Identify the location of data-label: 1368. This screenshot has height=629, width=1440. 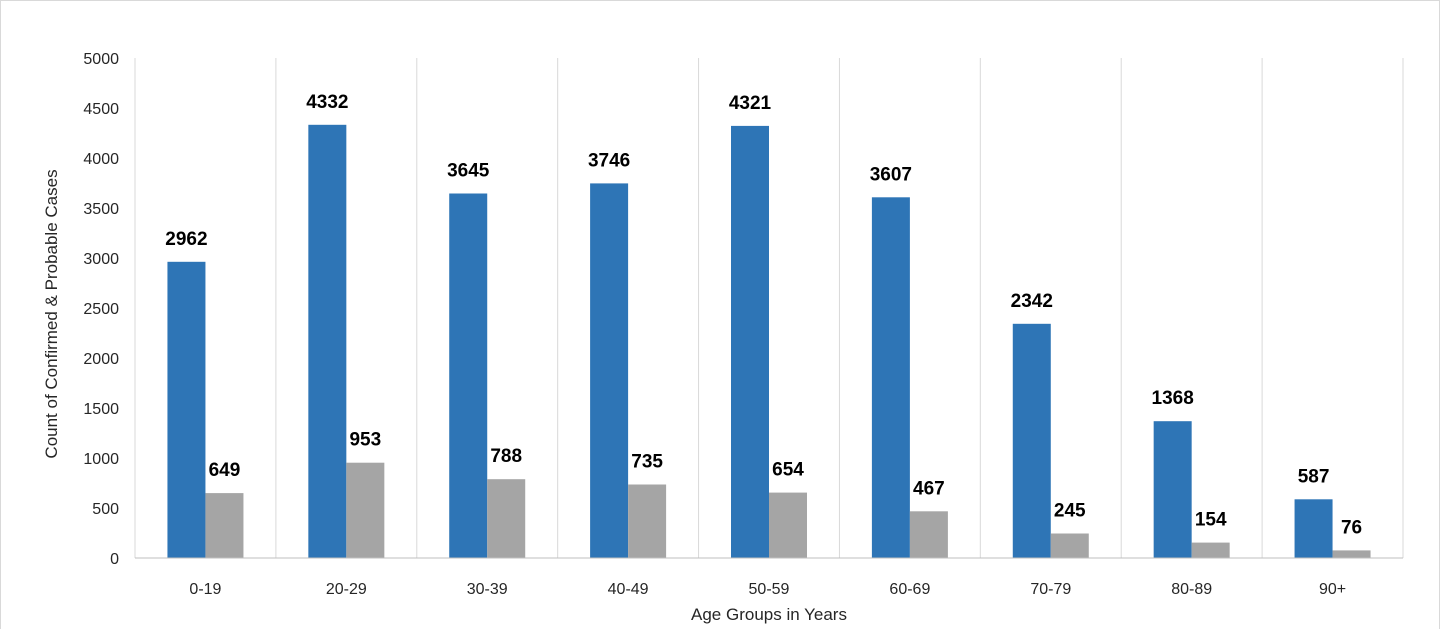
(1173, 398).